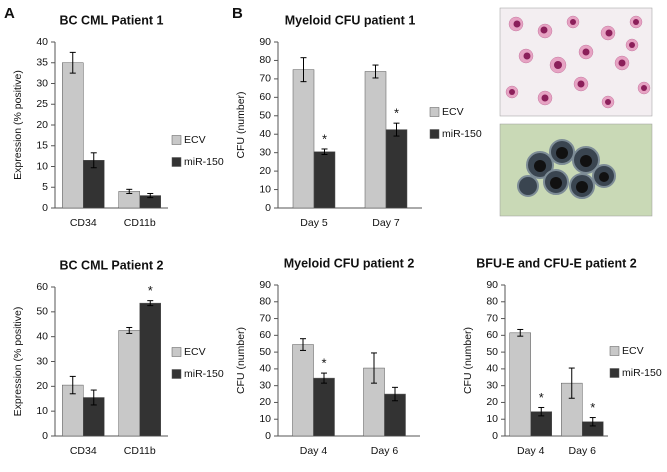 The height and width of the screenshot is (472, 667). I want to click on x-tick-label: Day 5, so click(314, 223).